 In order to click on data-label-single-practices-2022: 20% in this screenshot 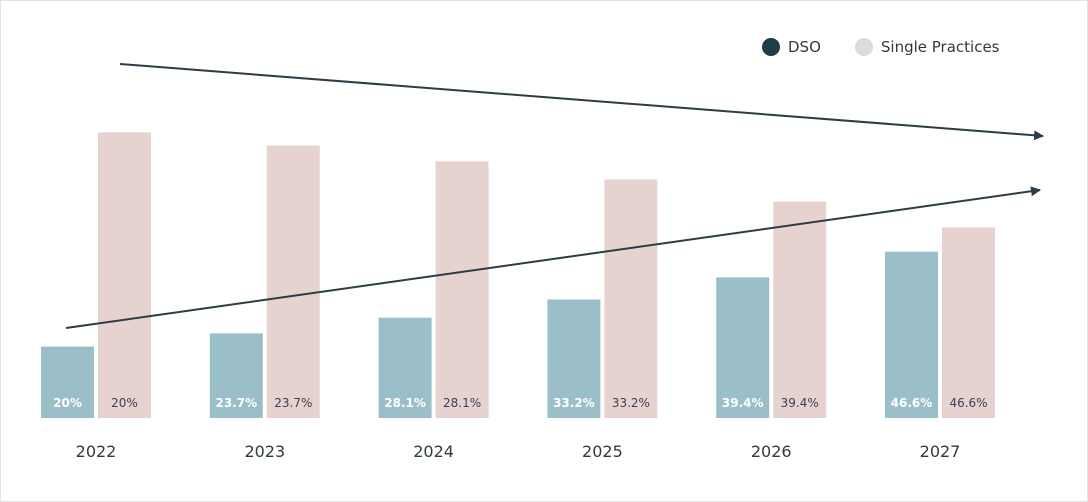, I will do `click(124, 403)`.